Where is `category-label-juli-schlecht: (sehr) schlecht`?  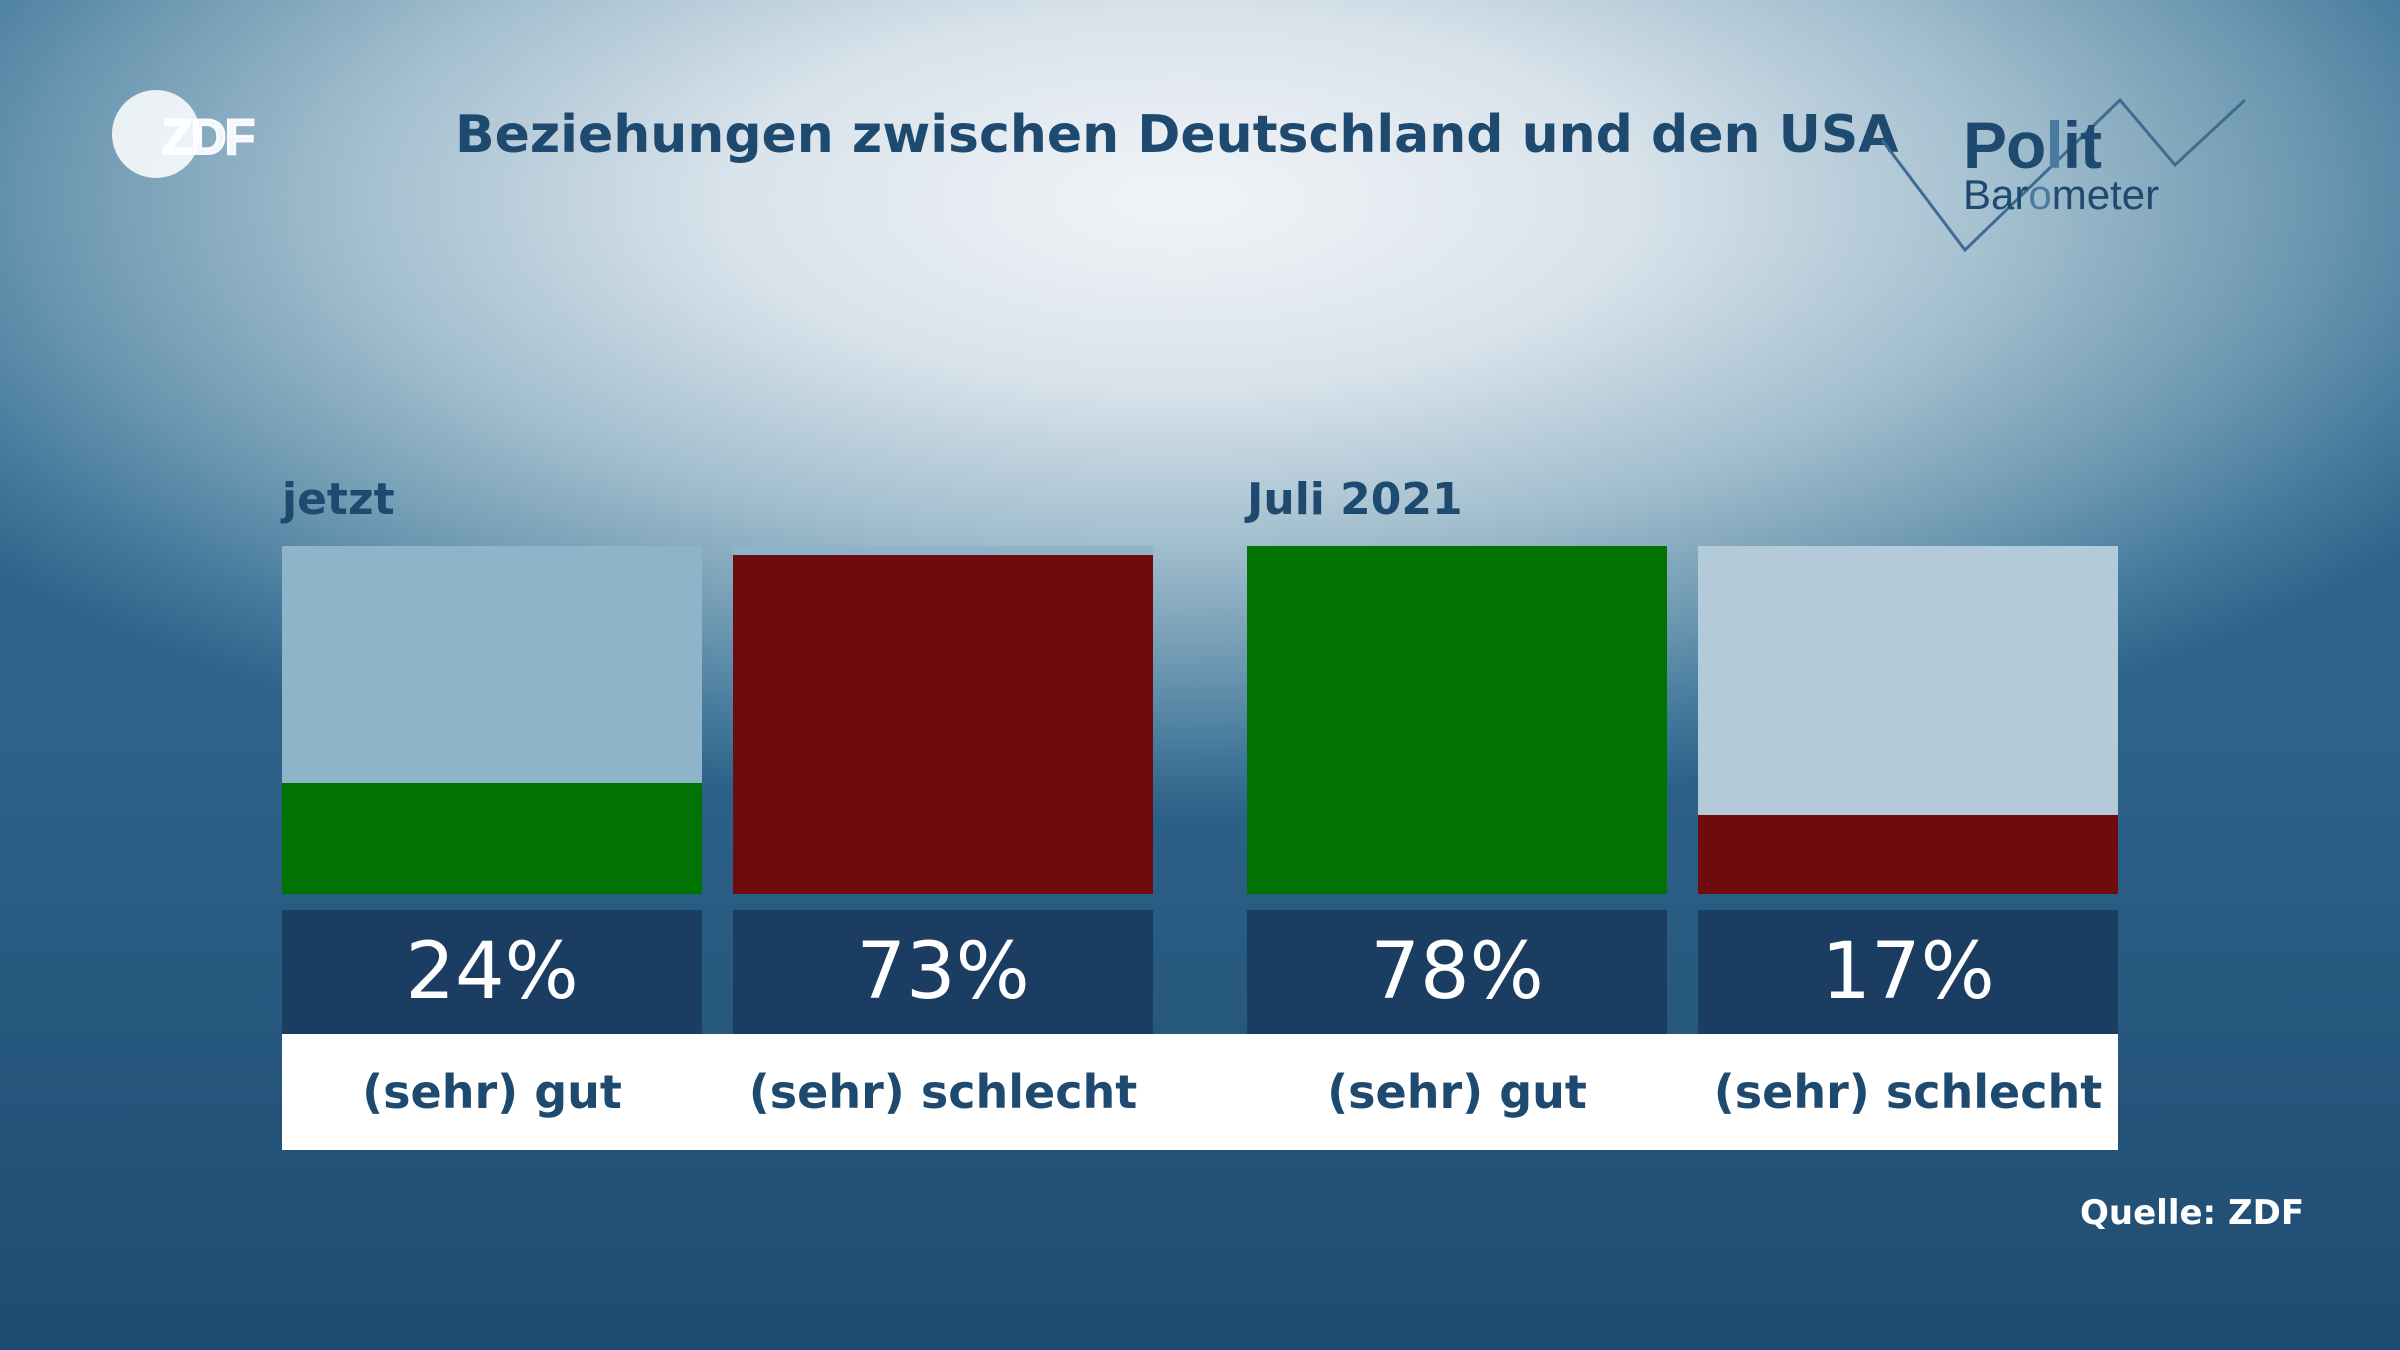
category-label-juli-schlecht: (sehr) schlecht is located at coordinates (1908, 1092).